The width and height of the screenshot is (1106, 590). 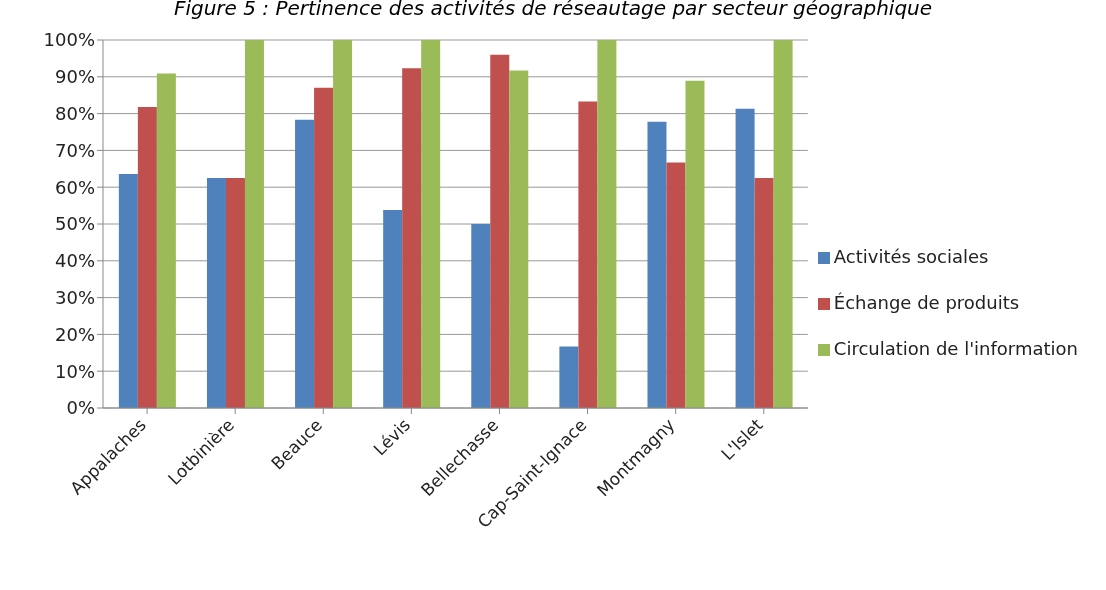 I want to click on y-tick-label: 40%, so click(x=74, y=261).